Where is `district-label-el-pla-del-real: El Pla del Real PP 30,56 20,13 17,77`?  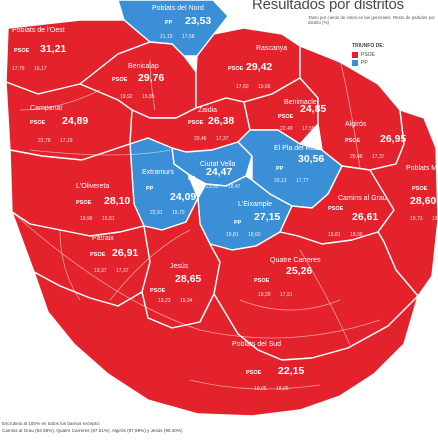
district-label-el-pla-del-real: El Pla del Real PP 30,56 20,13 17,77 is located at coordinates (299, 164).